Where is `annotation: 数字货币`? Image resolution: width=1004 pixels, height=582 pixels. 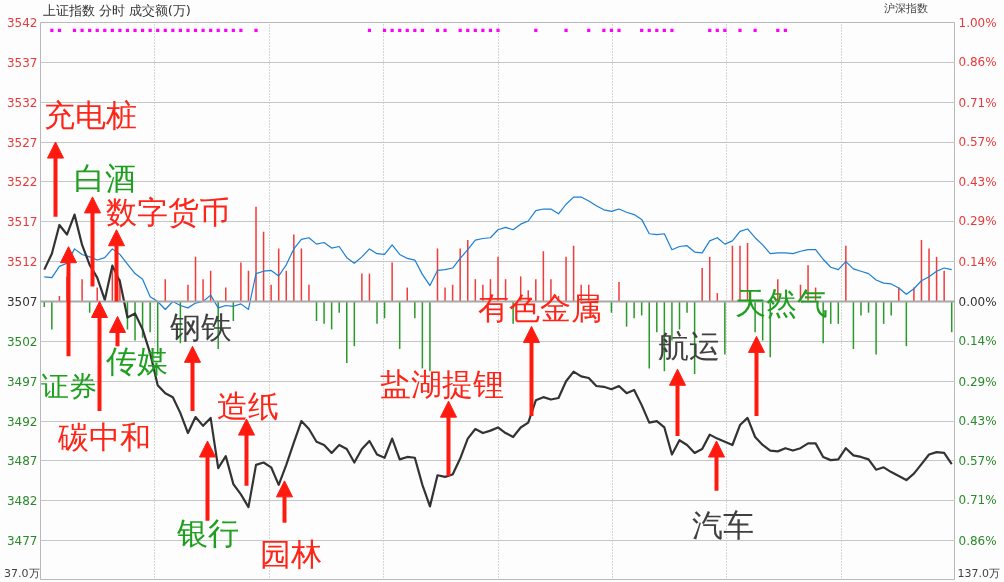 annotation: 数字货币 is located at coordinates (167, 211).